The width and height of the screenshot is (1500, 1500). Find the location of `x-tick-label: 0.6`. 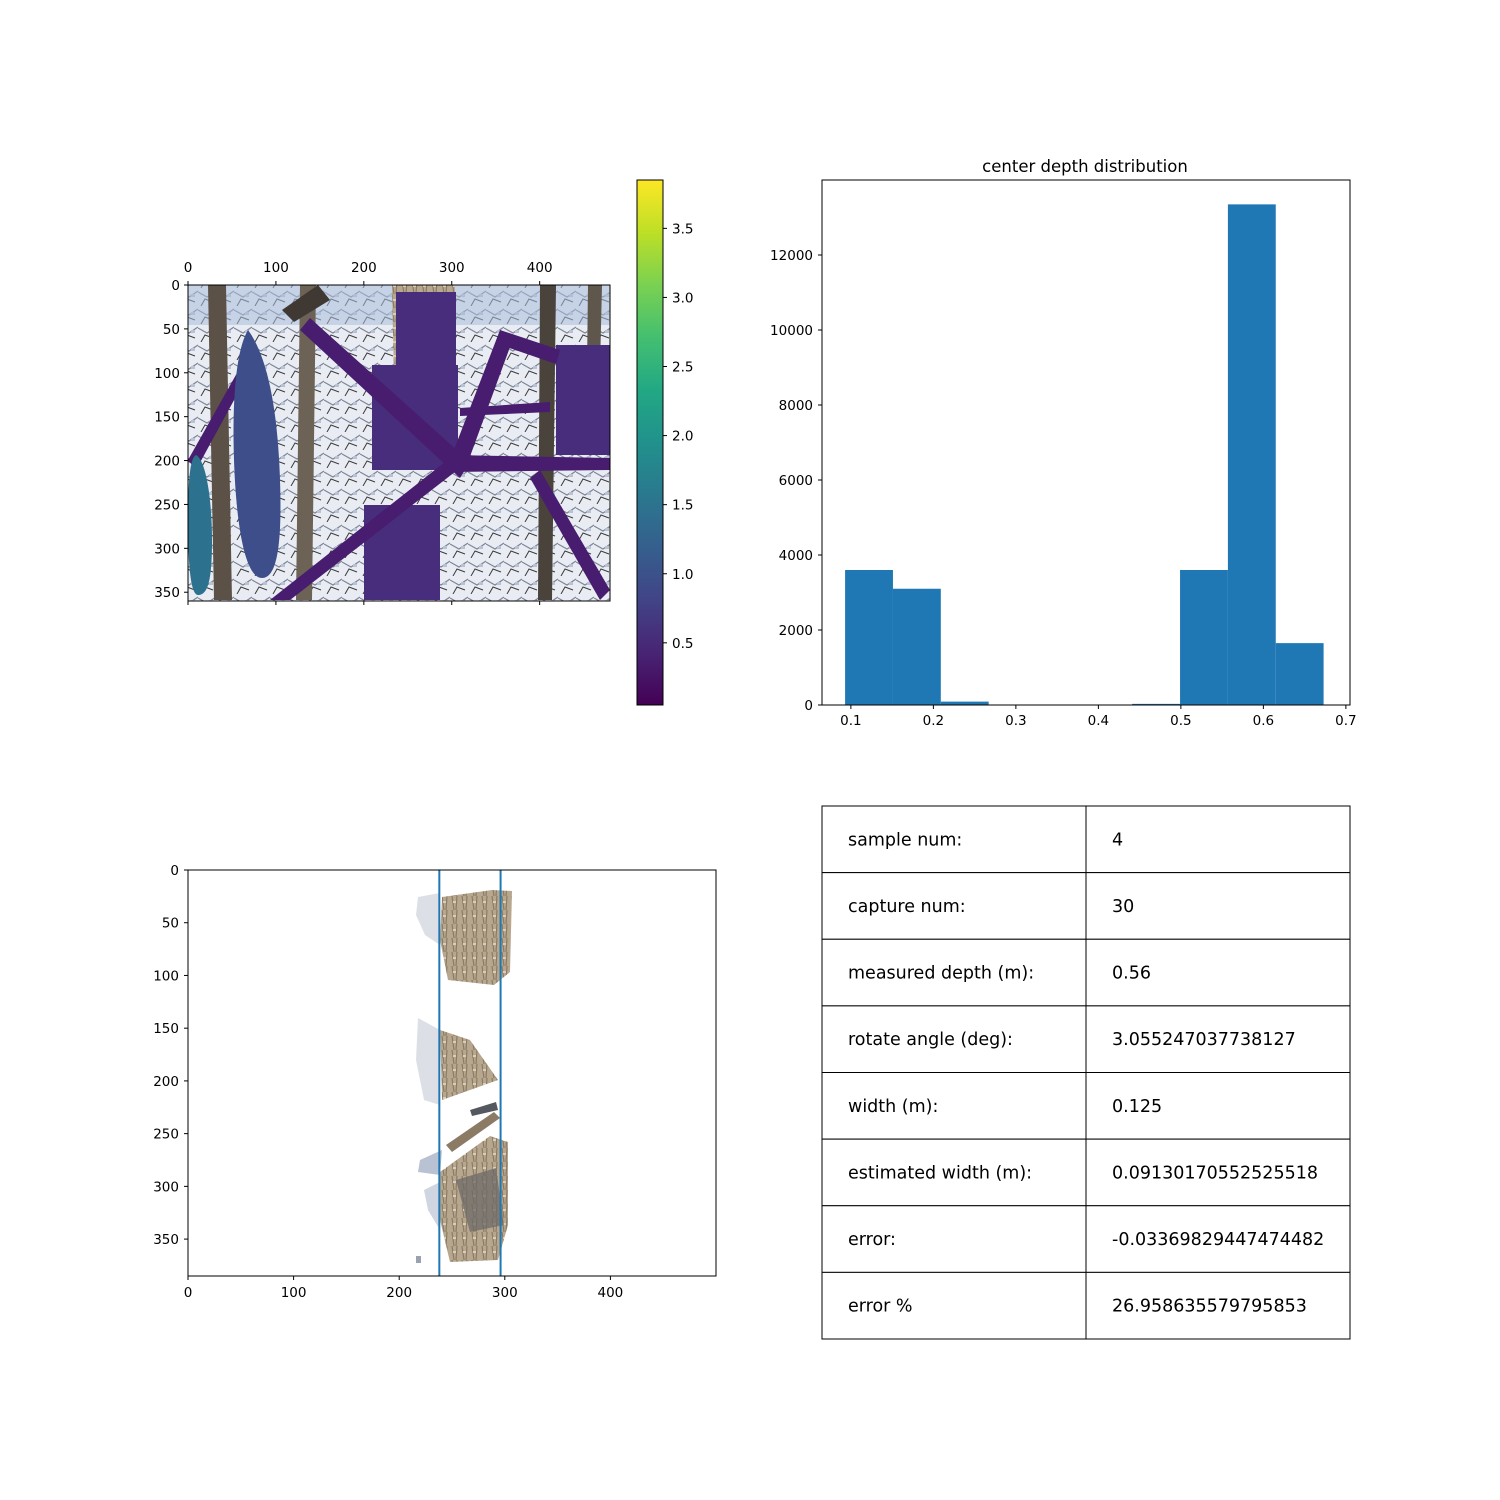

x-tick-label: 0.6 is located at coordinates (1263, 721).